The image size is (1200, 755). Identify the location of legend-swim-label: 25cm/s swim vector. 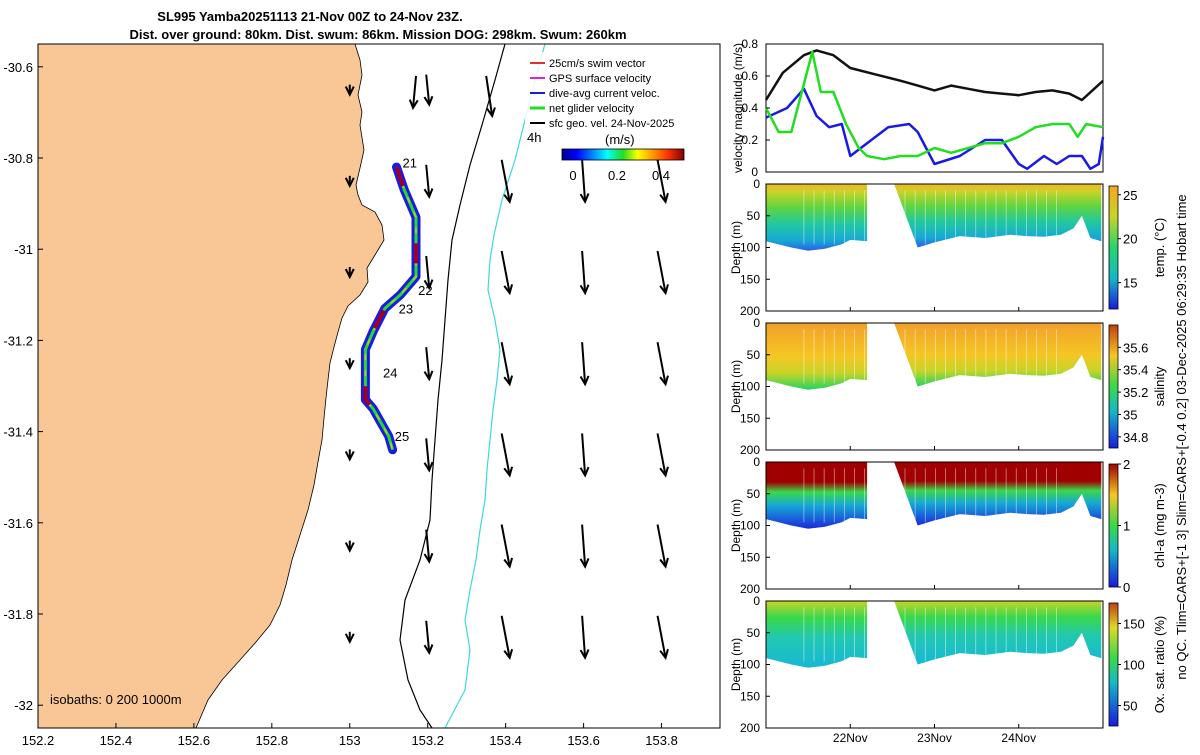
(597, 64).